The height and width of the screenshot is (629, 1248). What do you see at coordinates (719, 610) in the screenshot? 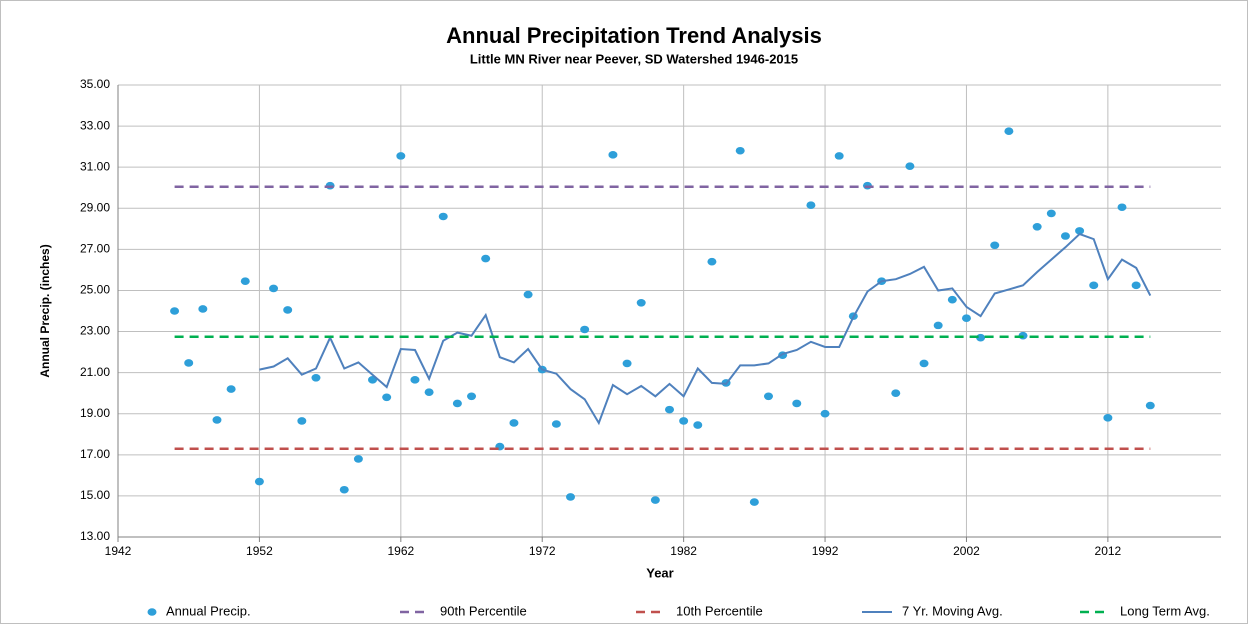
I see `legend-label: 10th Percentile` at bounding box center [719, 610].